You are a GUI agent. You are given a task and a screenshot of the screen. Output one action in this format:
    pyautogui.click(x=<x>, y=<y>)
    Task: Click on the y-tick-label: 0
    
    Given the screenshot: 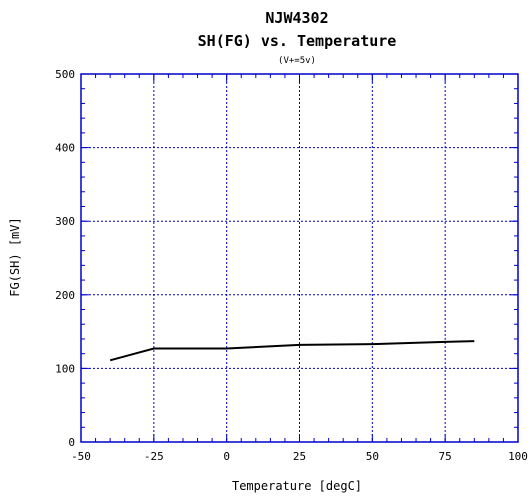 What is the action you would take?
    pyautogui.click(x=71, y=442)
    